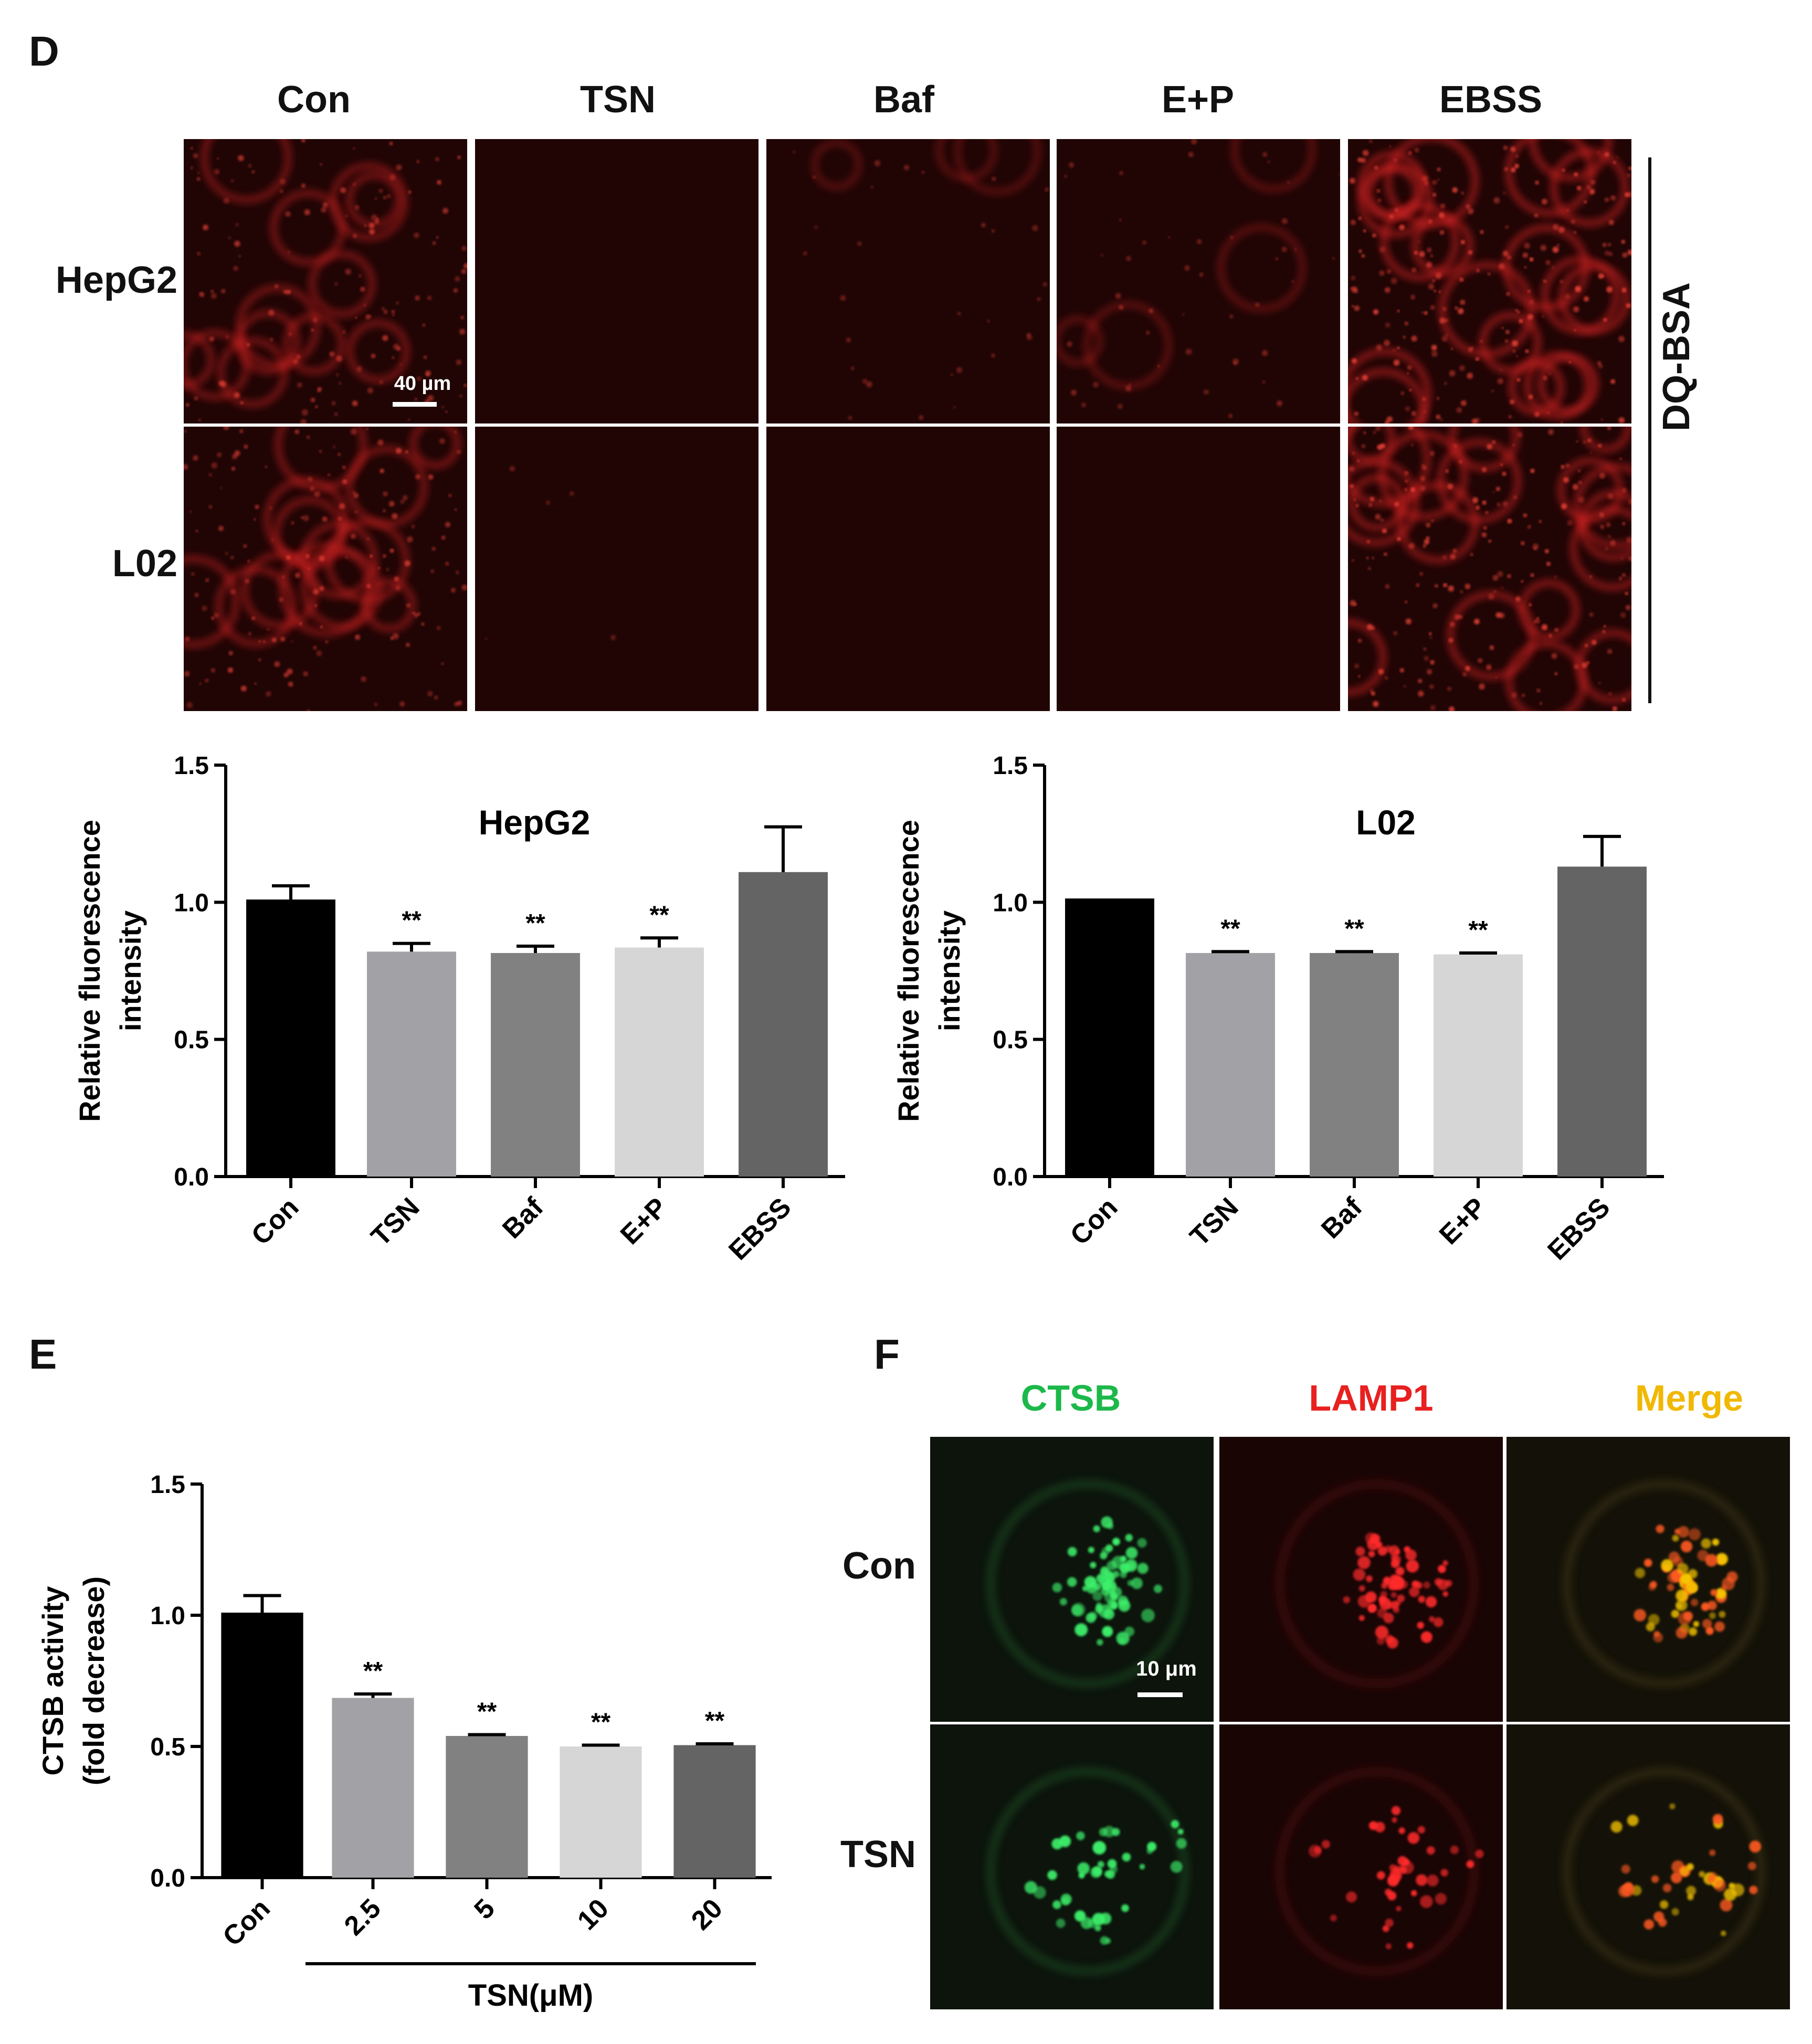 The width and height of the screenshot is (1812, 2044). I want to click on f-column-headers: CTSB LAMP1 Merge, so click(1382, 1398).